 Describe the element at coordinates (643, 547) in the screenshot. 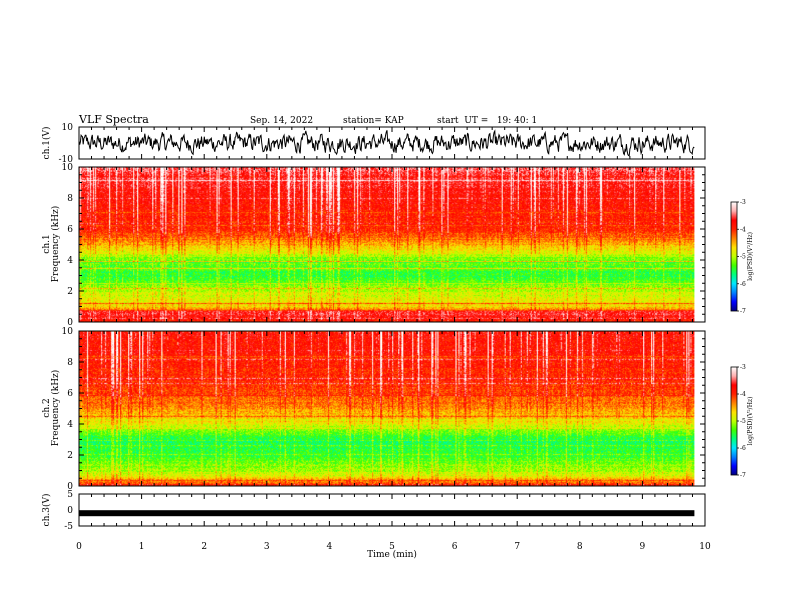

I see `time-tick-label: 9` at that location.